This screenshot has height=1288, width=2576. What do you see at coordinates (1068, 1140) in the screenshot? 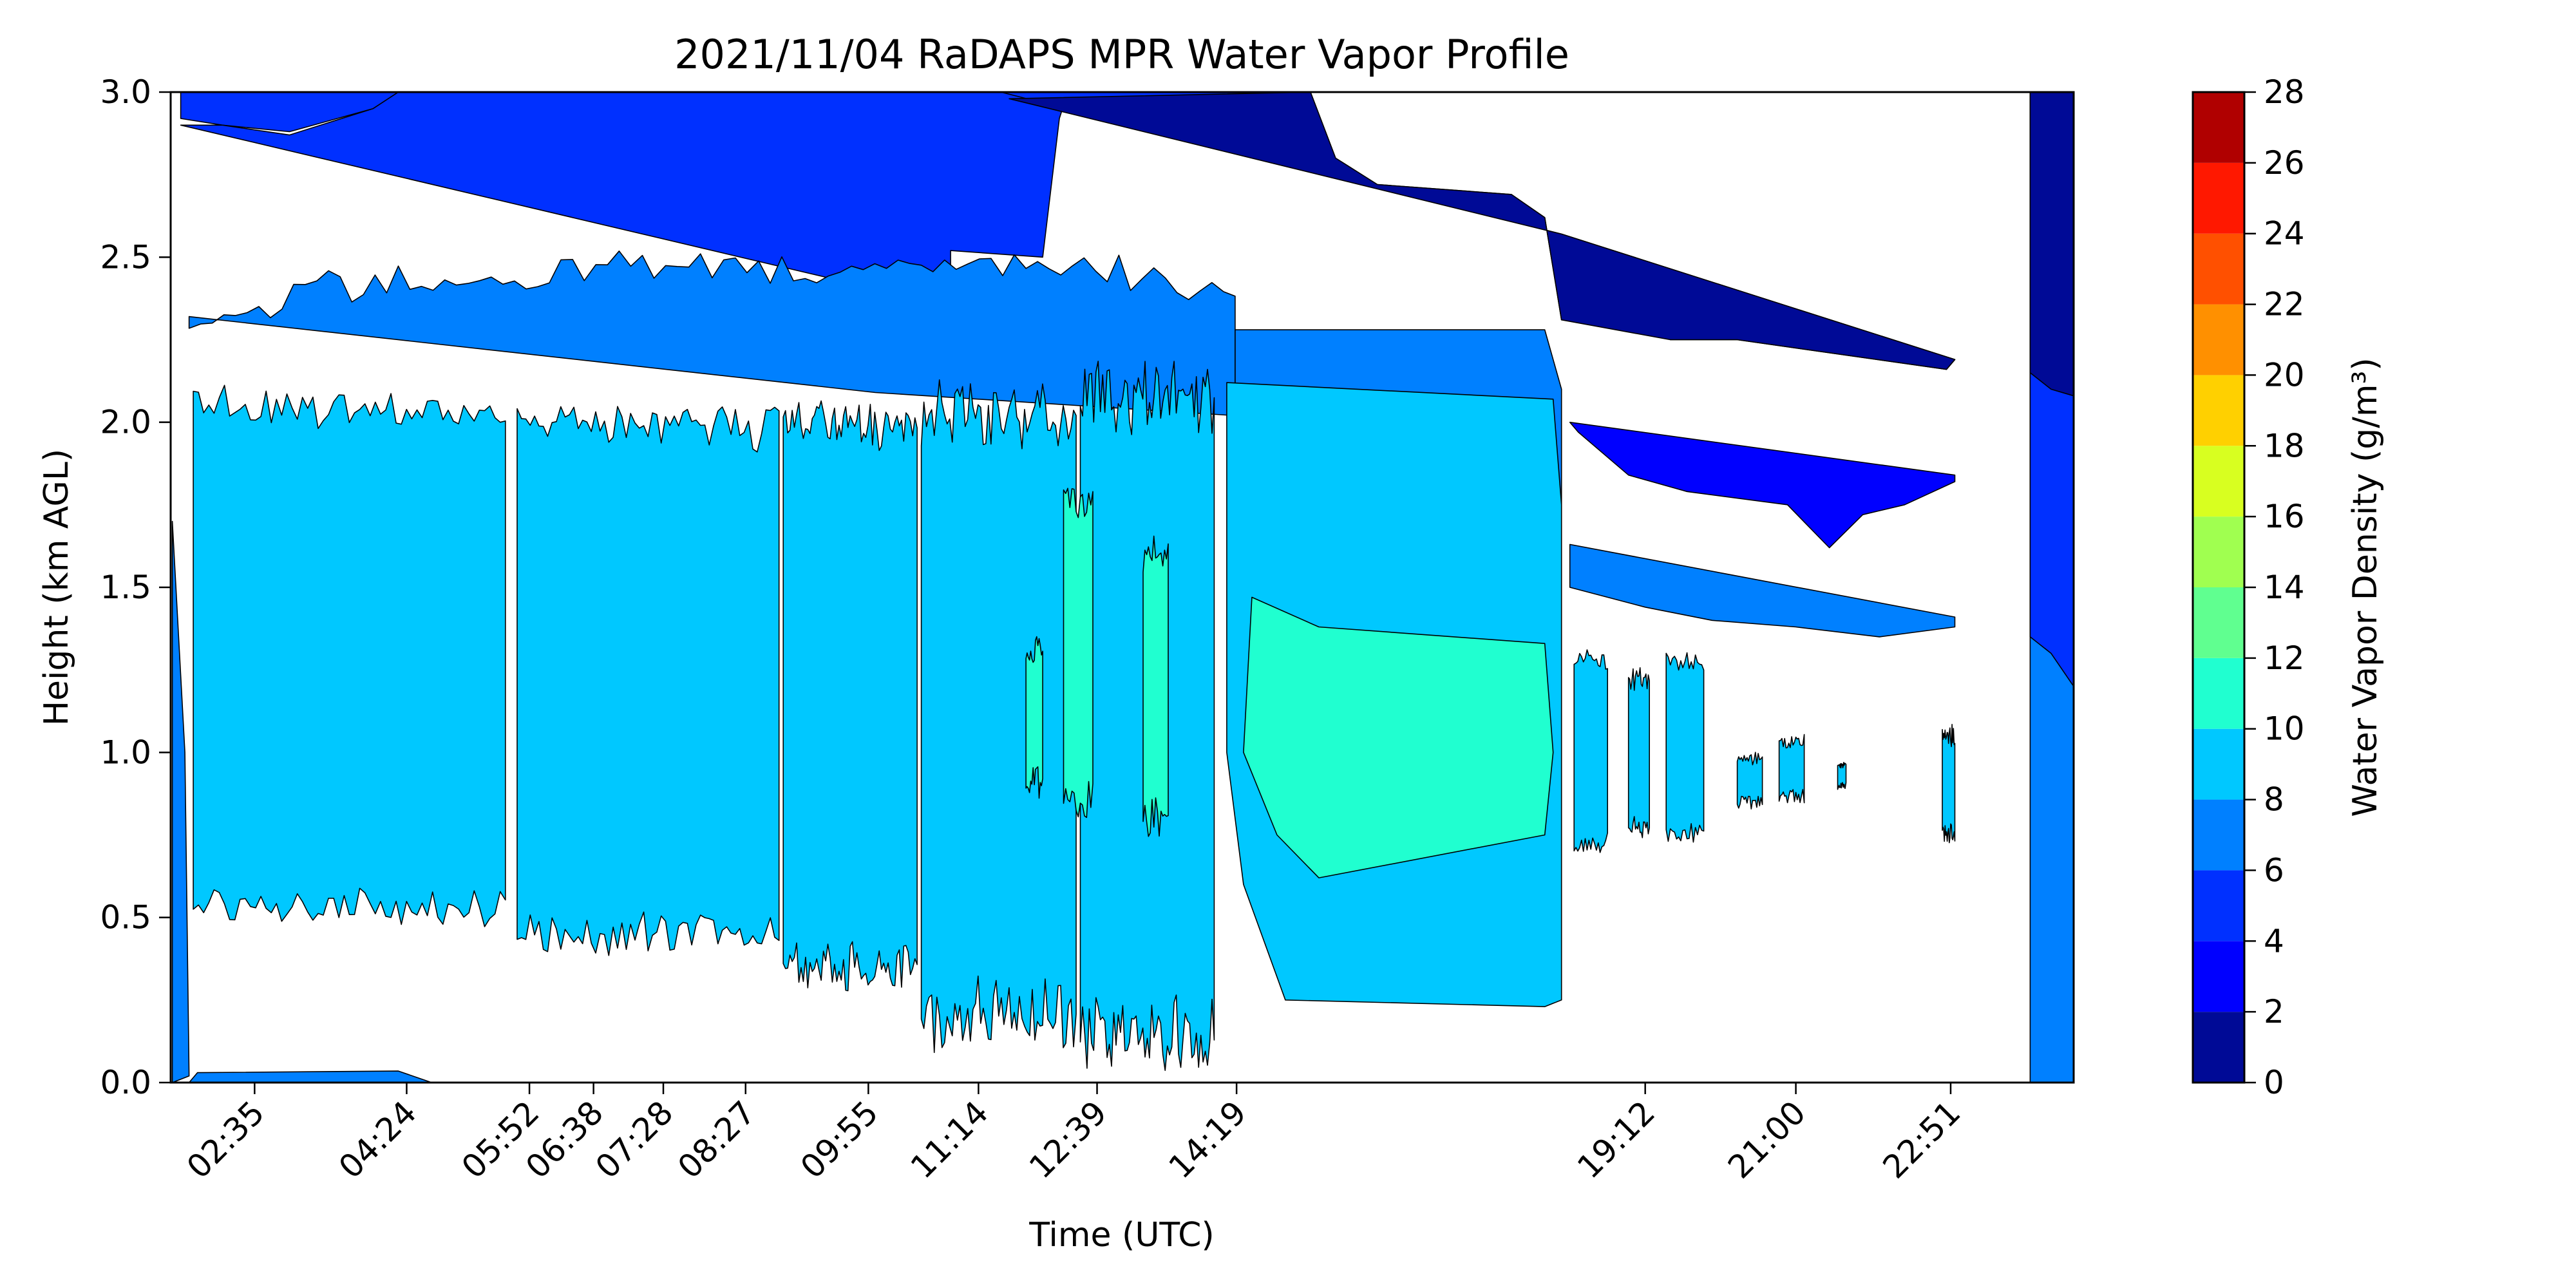
I see `x-tick-label: 12:39` at bounding box center [1068, 1140].